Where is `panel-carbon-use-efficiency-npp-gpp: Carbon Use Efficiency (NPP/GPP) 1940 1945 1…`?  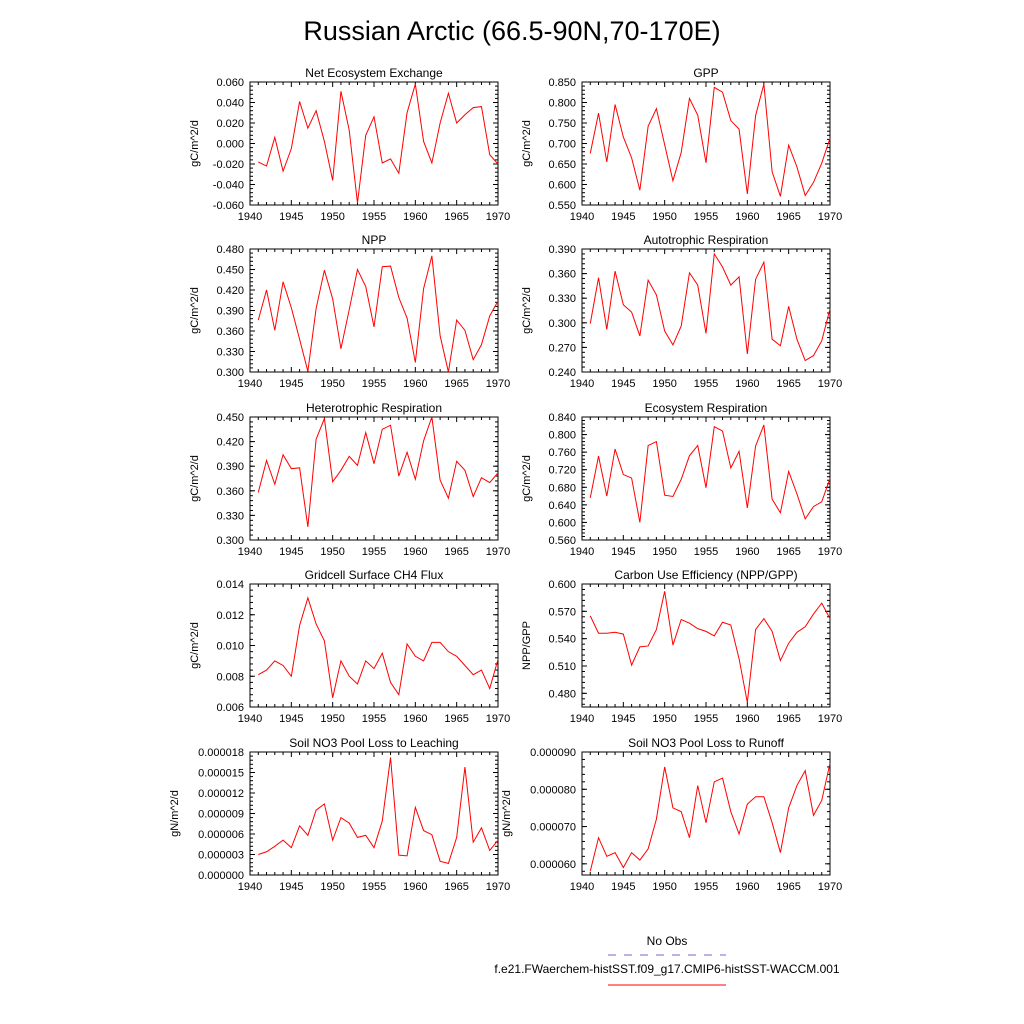
panel-carbon-use-efficiency-npp-gpp: Carbon Use Efficiency (NPP/GPP) 1940 1945 1… is located at coordinates (681, 646).